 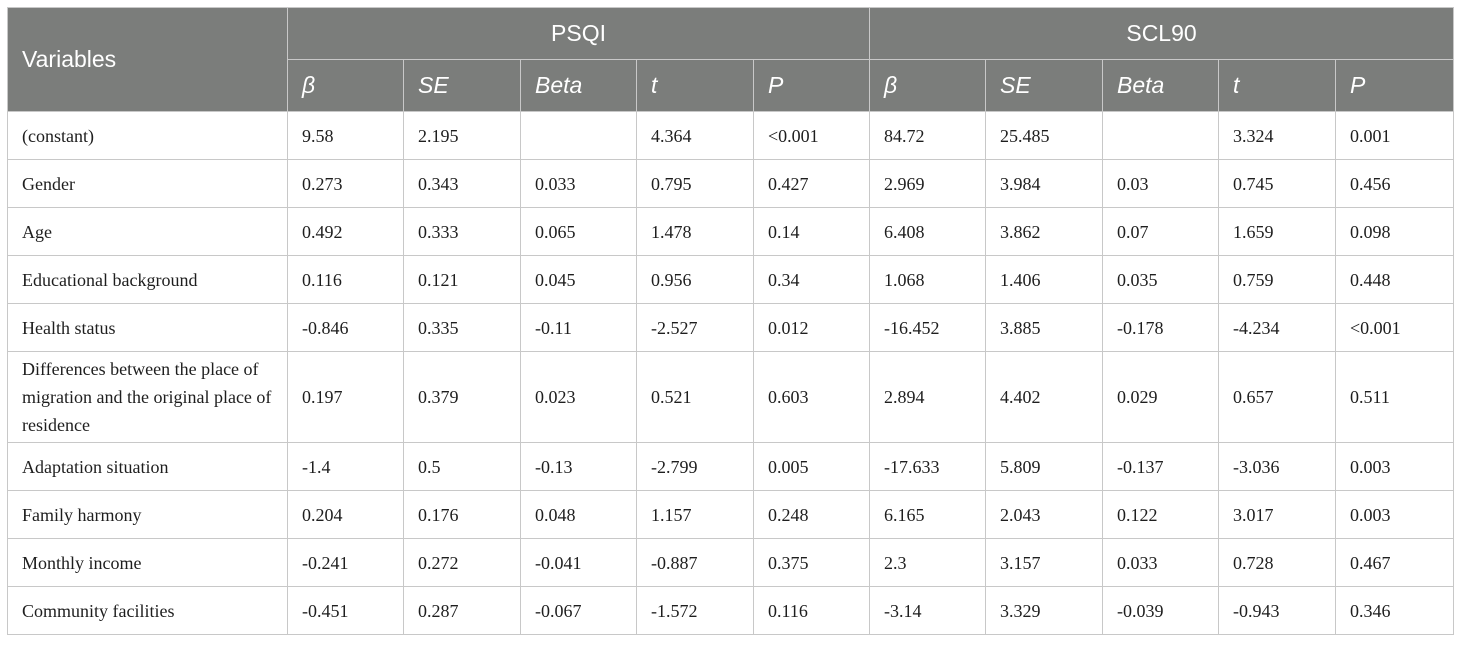 What do you see at coordinates (1044, 135) in the screenshot?
I see `table-cell: 25.485` at bounding box center [1044, 135].